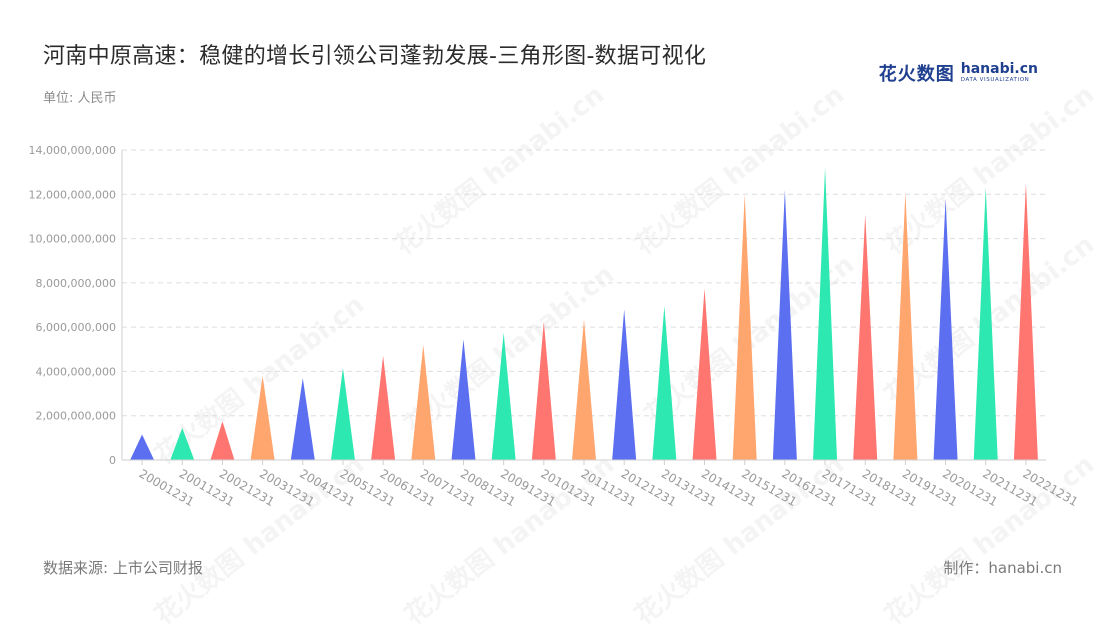 This screenshot has width=1100, height=632. What do you see at coordinates (72, 194) in the screenshot?
I see `y-tick-label: 12,000,000,000` at bounding box center [72, 194].